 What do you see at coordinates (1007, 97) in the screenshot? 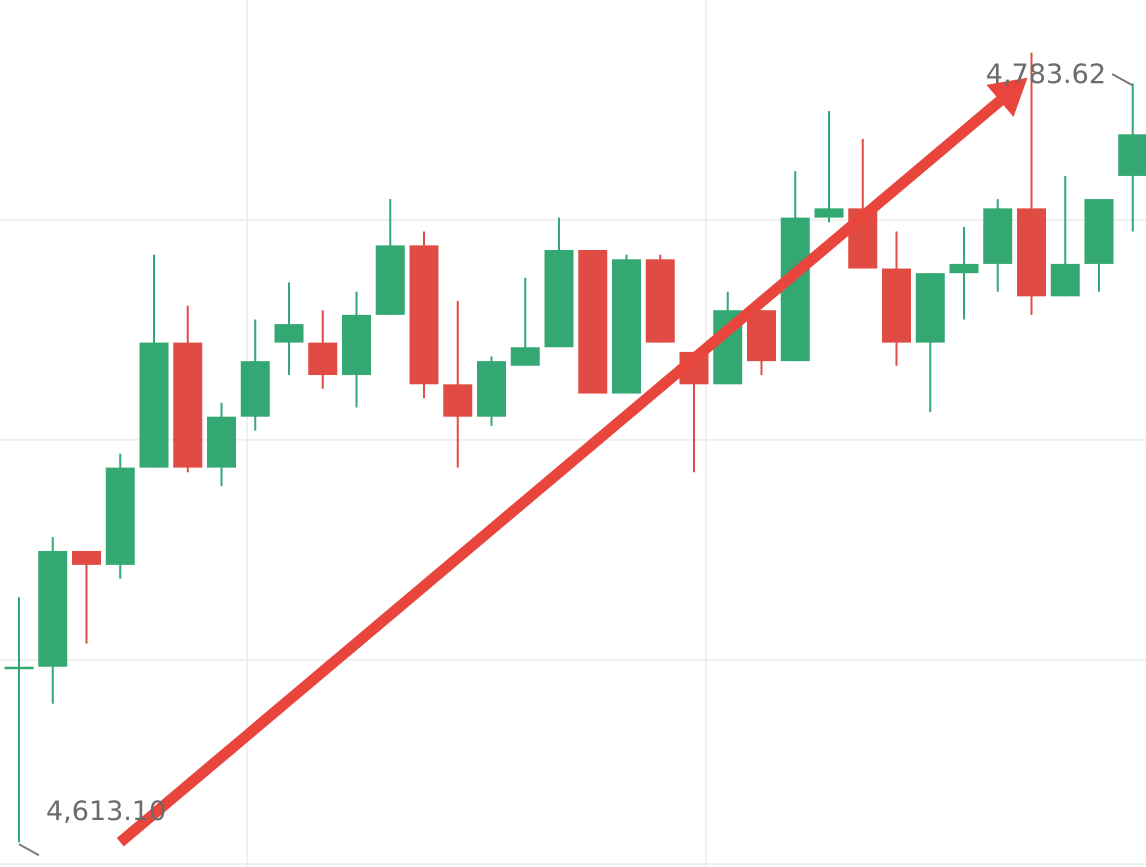
I see `trend-arrow-head` at bounding box center [1007, 97].